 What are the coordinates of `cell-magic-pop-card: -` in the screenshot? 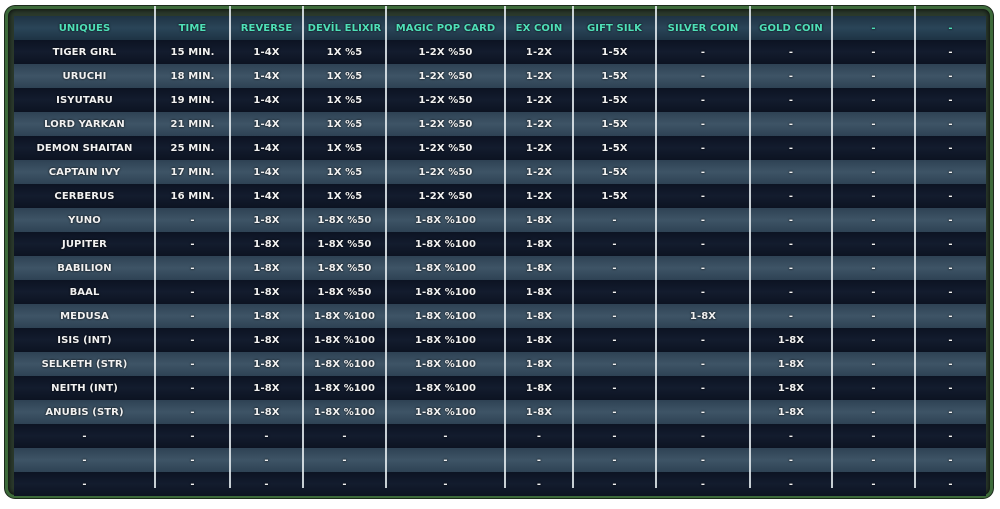 It's located at (445, 460).